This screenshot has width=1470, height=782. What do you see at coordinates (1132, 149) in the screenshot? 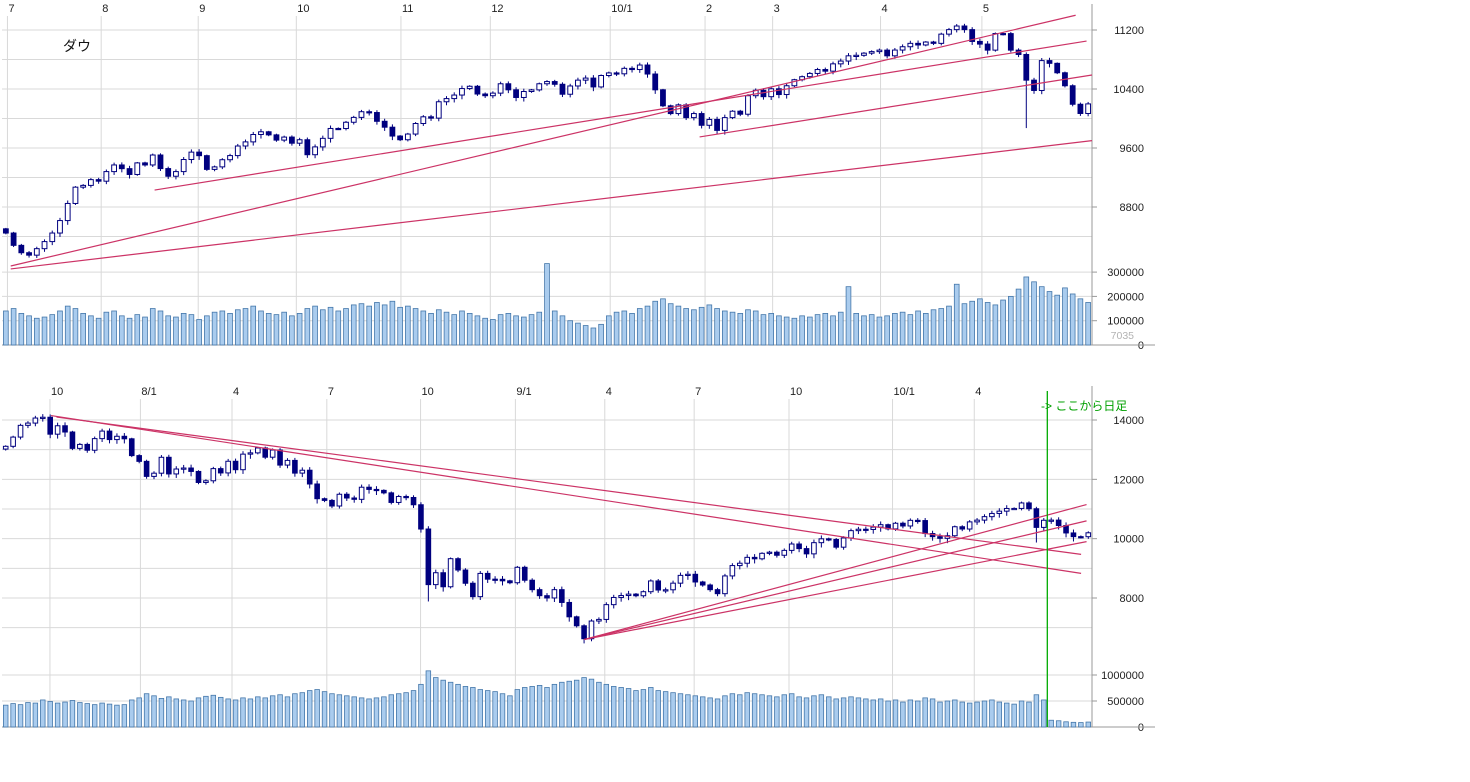
I see `svg-text: 9600` at bounding box center [1132, 149].